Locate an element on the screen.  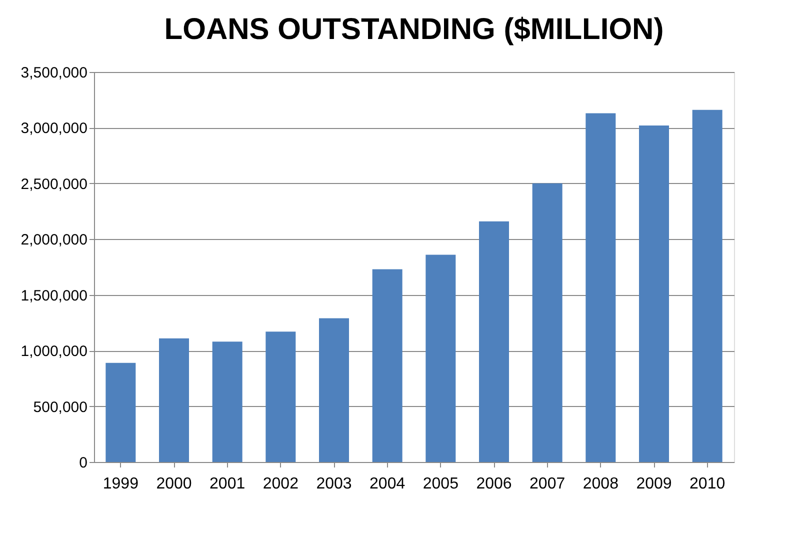
x-tick-label: 2009 is located at coordinates (654, 484).